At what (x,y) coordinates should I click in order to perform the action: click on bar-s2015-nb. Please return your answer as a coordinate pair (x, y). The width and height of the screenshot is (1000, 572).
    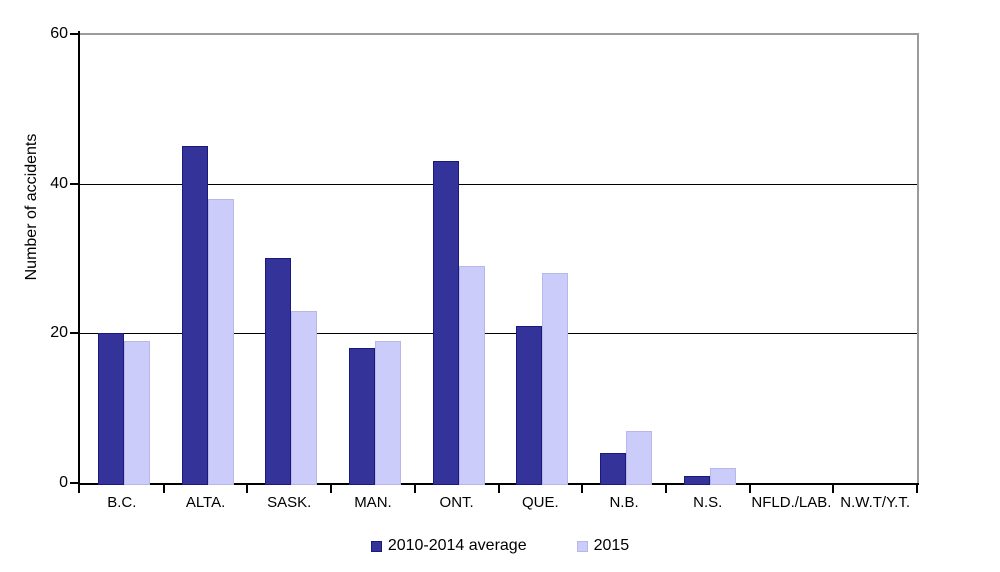
    Looking at the image, I should click on (639, 458).